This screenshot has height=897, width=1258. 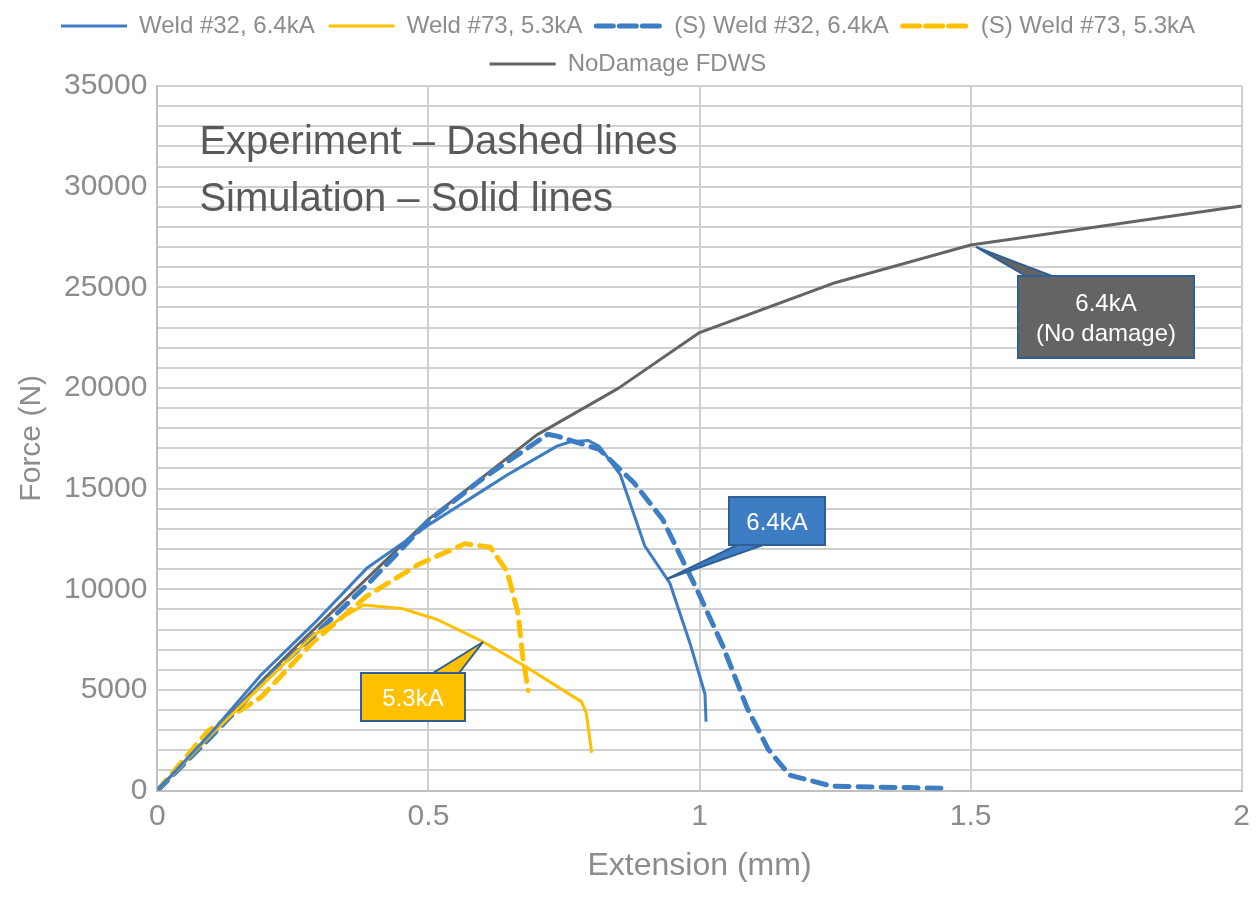 I want to click on callout-box: 6.4kA, so click(x=746, y=538).